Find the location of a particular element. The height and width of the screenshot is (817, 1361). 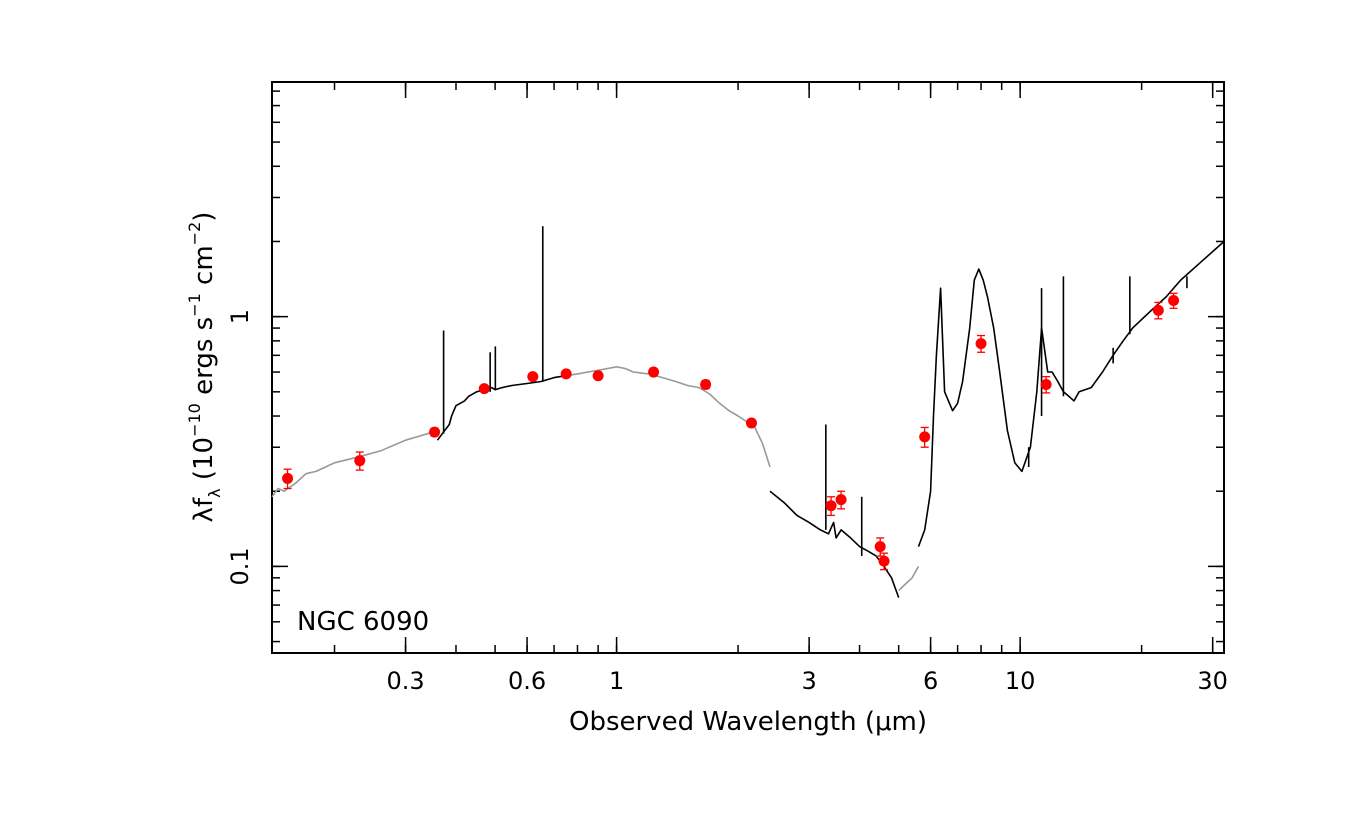

x-tick-label: 0.3 is located at coordinates (405, 681).